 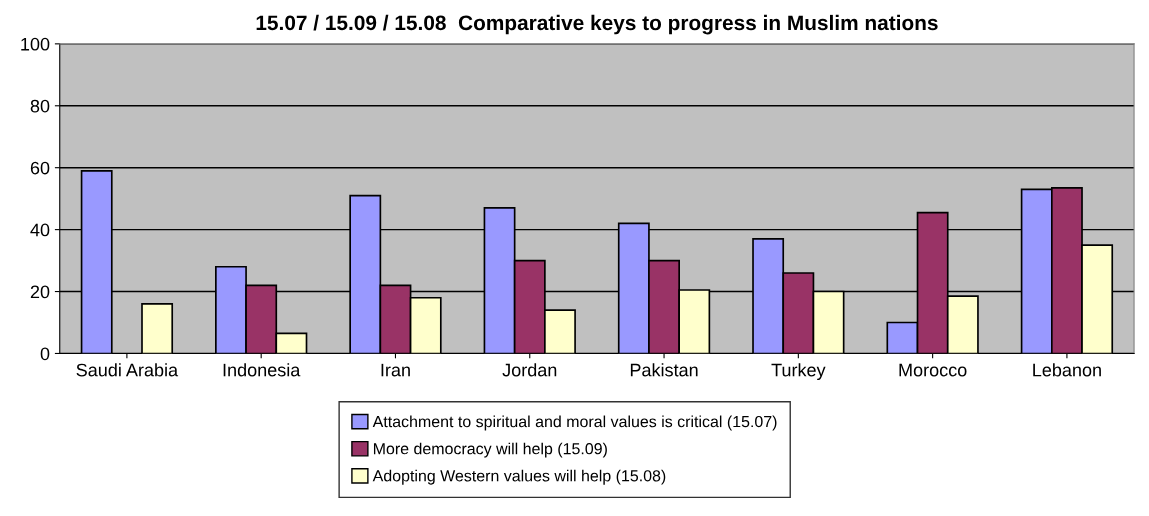 What do you see at coordinates (157, 328) in the screenshot?
I see `bar` at bounding box center [157, 328].